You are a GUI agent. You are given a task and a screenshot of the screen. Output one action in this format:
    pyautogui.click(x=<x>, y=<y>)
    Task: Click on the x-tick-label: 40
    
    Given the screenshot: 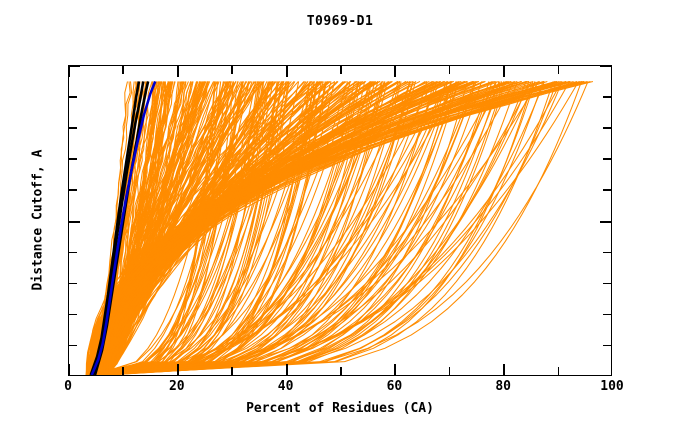 What is the action you would take?
    pyautogui.click(x=285, y=386)
    